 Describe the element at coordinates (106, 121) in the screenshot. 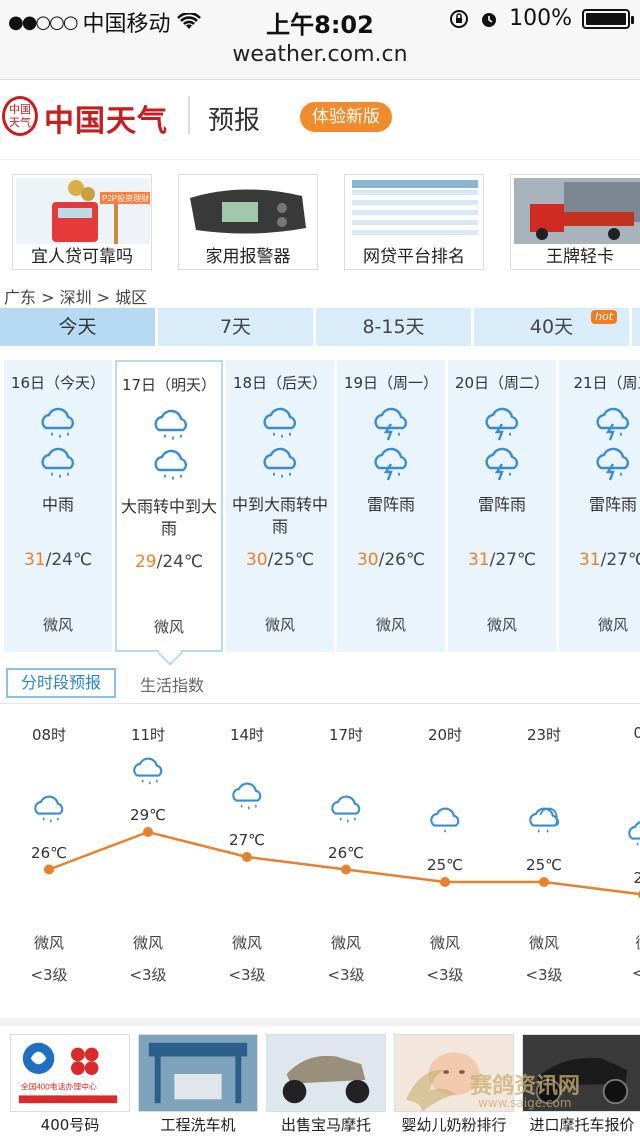

I see `site-logo: 中国天气` at that location.